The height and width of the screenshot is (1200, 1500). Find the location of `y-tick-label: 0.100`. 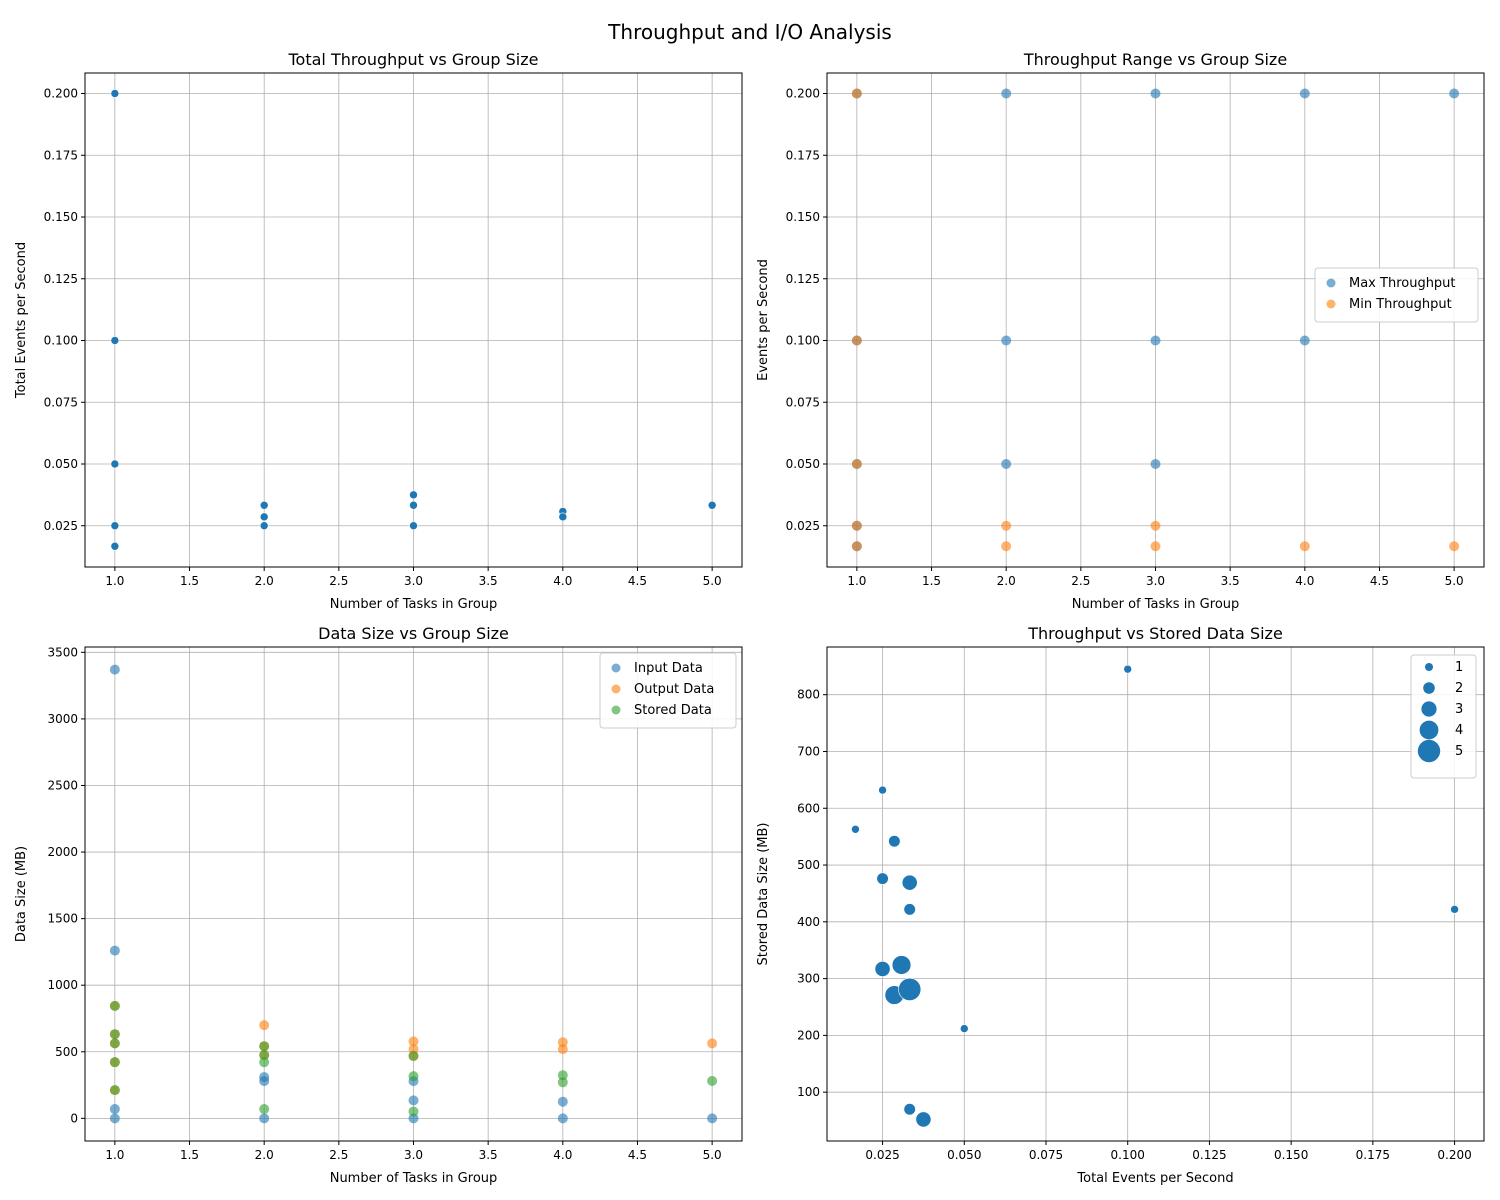

y-tick-label: 0.100 is located at coordinates (803, 341).